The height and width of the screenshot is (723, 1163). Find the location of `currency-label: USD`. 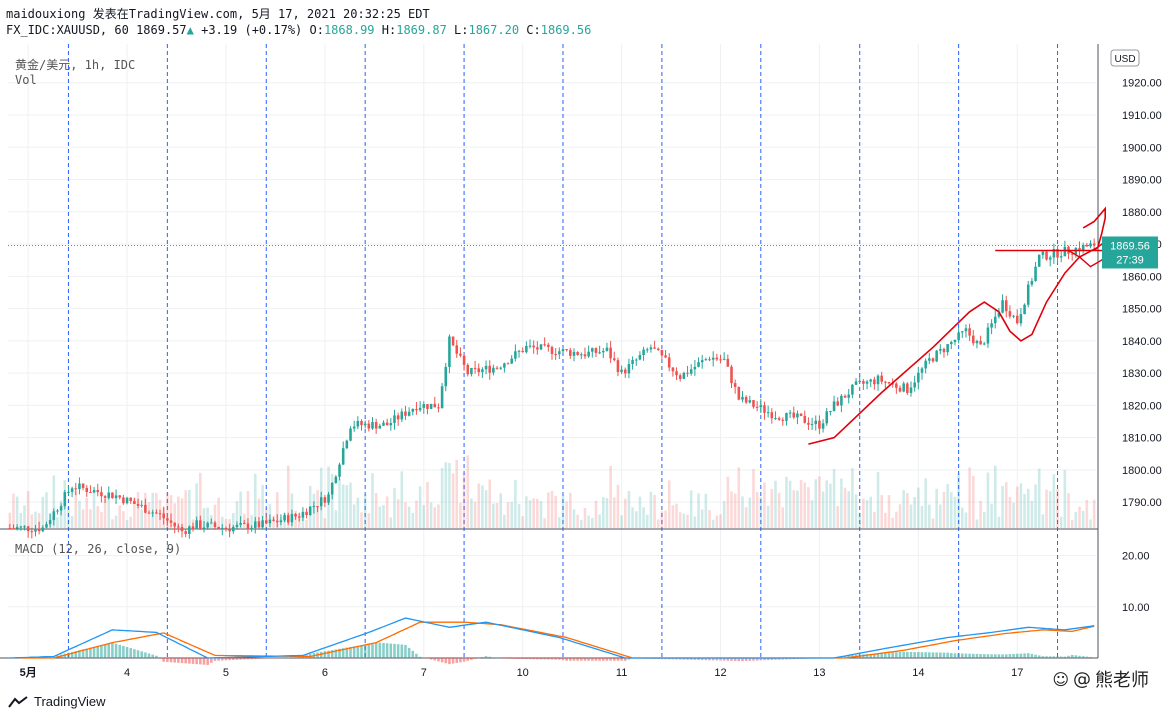

currency-label: USD is located at coordinates (1124, 59).